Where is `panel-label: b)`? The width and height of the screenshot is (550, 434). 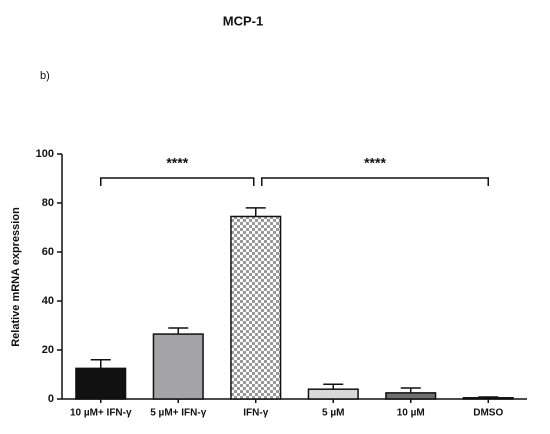
panel-label: b) is located at coordinates (45, 76).